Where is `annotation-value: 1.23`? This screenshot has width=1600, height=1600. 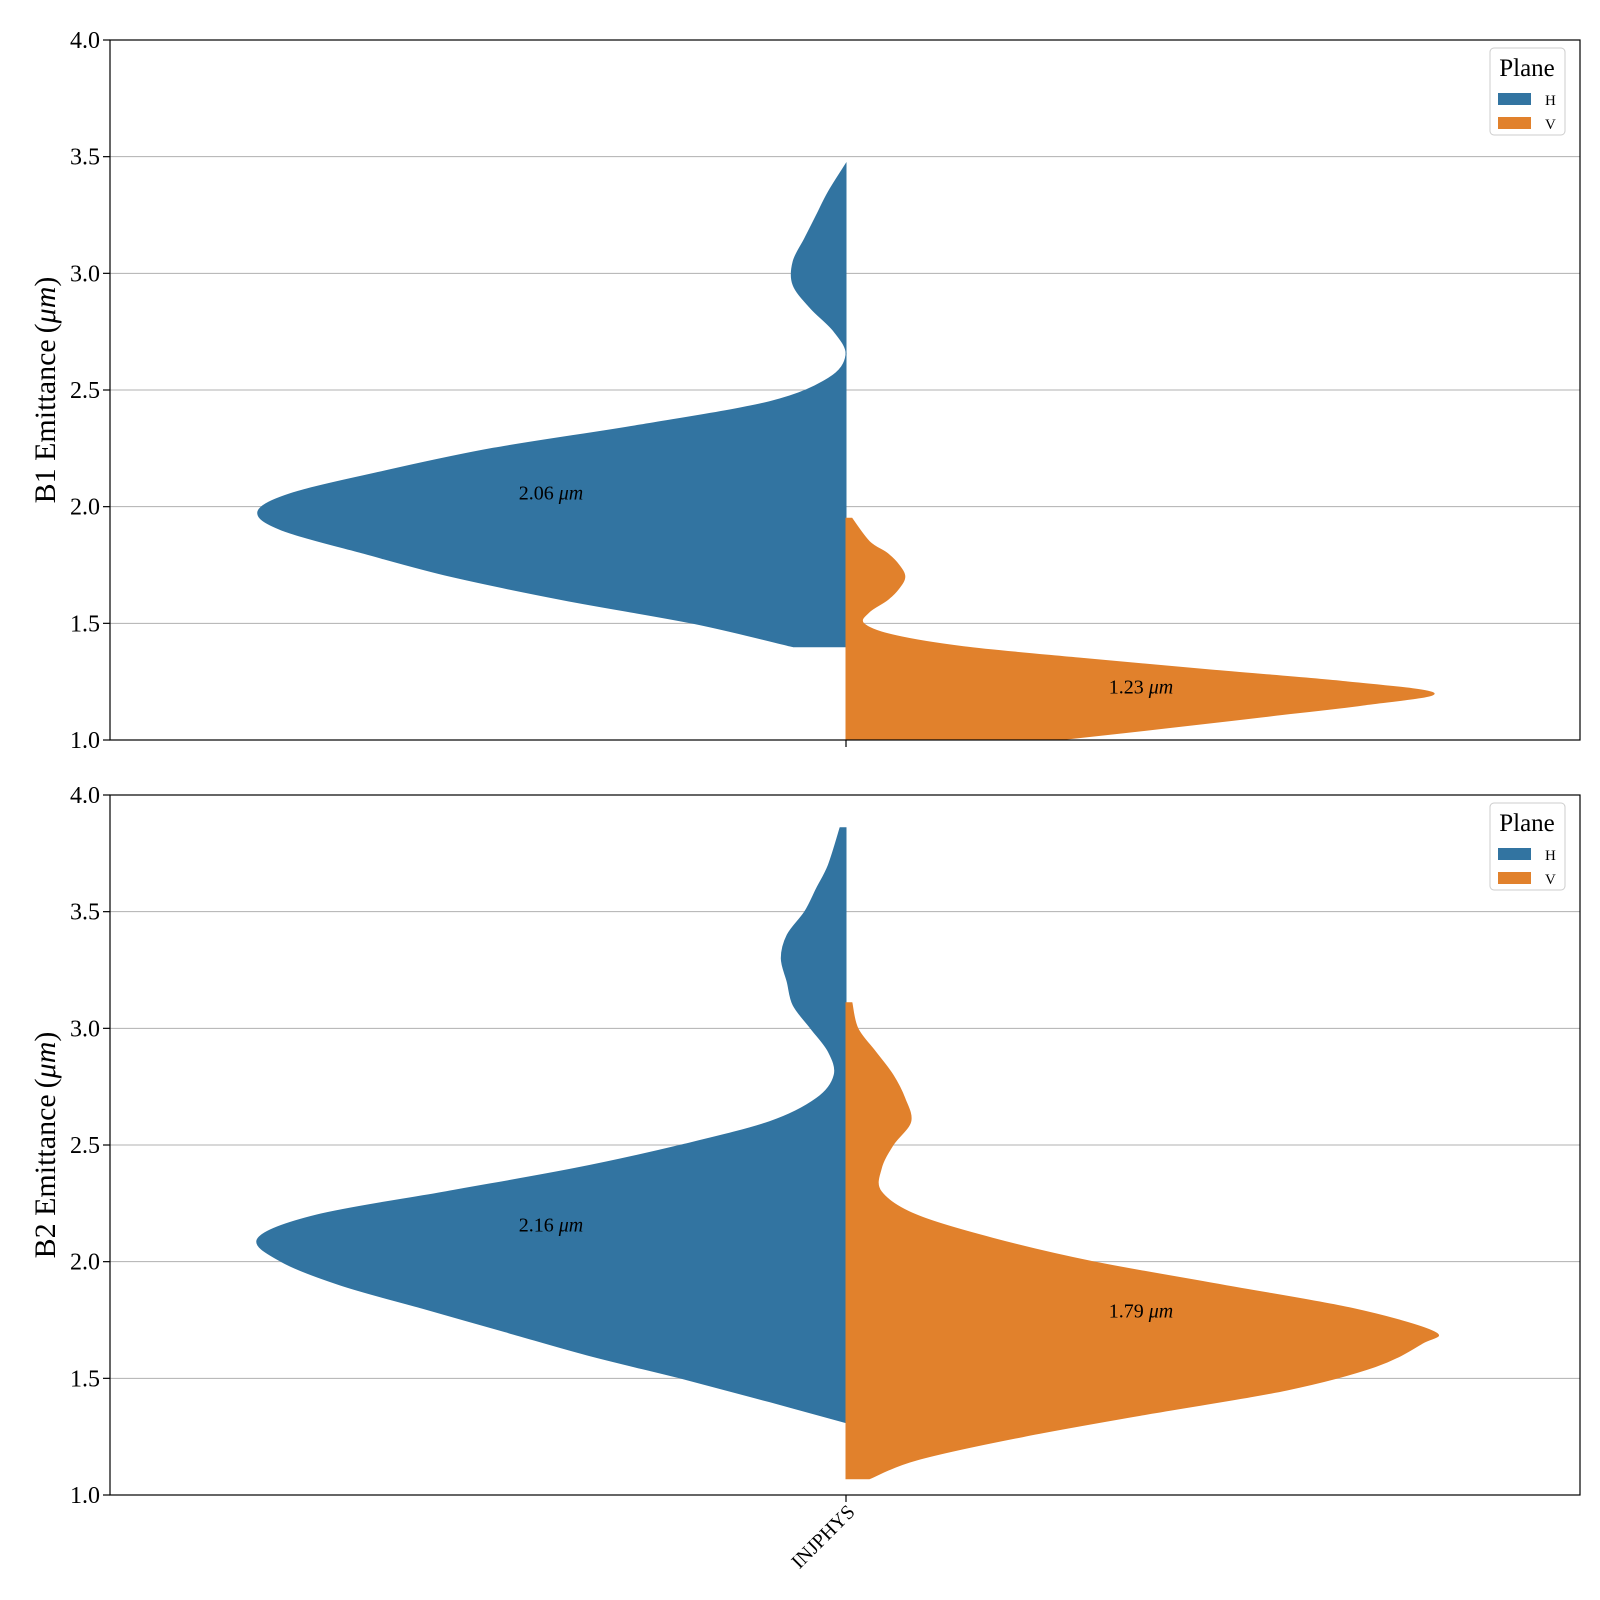
annotation-value: 1.23 is located at coordinates (1126, 687).